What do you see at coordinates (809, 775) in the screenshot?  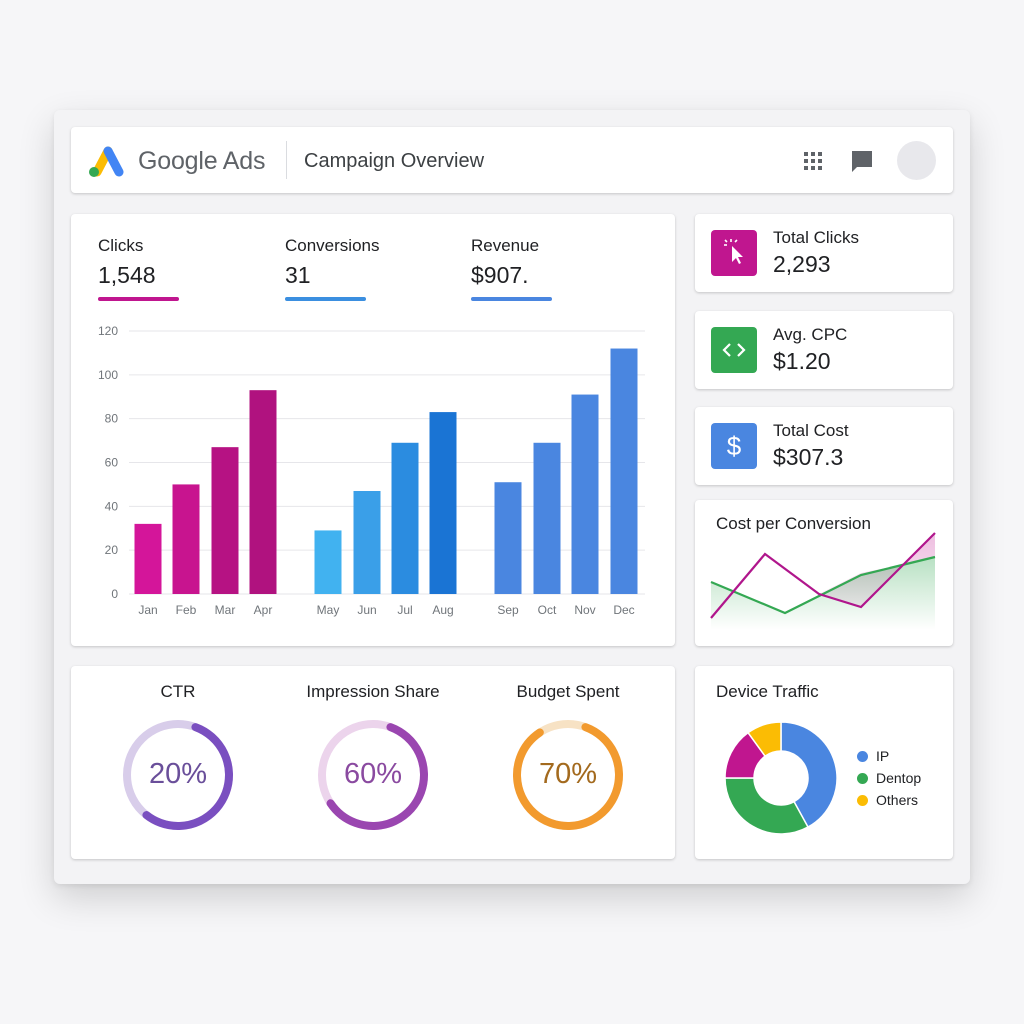 I see `donut-slice-blue` at bounding box center [809, 775].